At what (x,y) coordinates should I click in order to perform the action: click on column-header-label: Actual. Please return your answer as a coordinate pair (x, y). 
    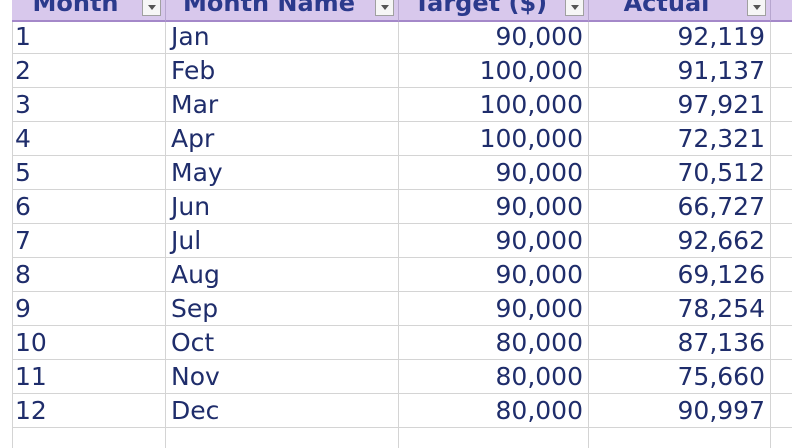
    Looking at the image, I should click on (666, 8).